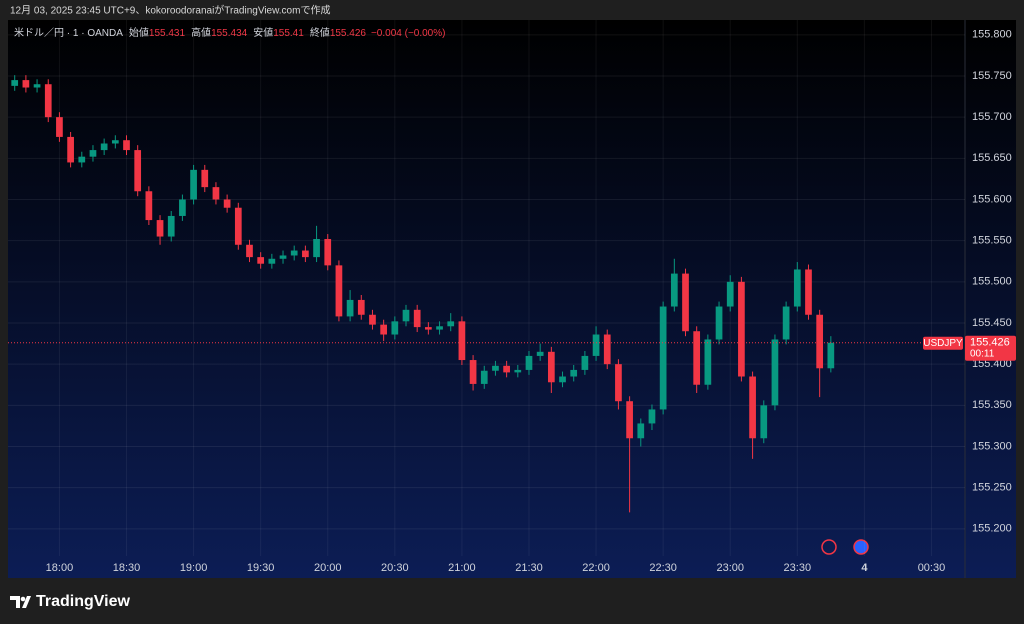  What do you see at coordinates (992, 446) in the screenshot?
I see `y-tick-label: 155.300` at bounding box center [992, 446].